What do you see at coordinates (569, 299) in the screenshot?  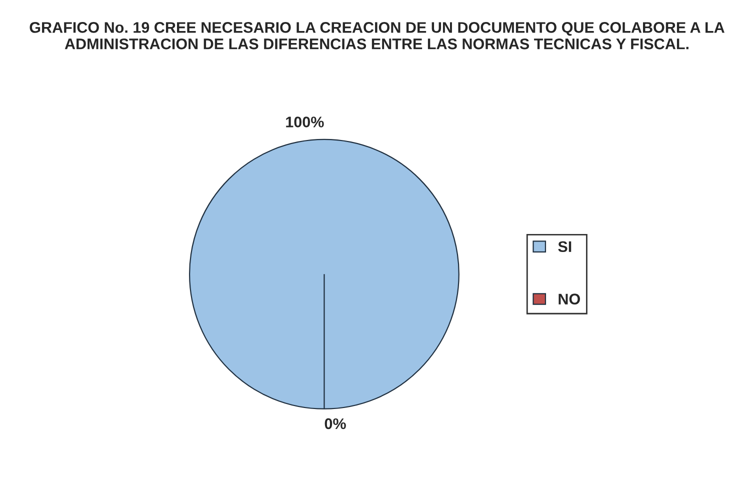 I see `legend-label: NO` at bounding box center [569, 299].